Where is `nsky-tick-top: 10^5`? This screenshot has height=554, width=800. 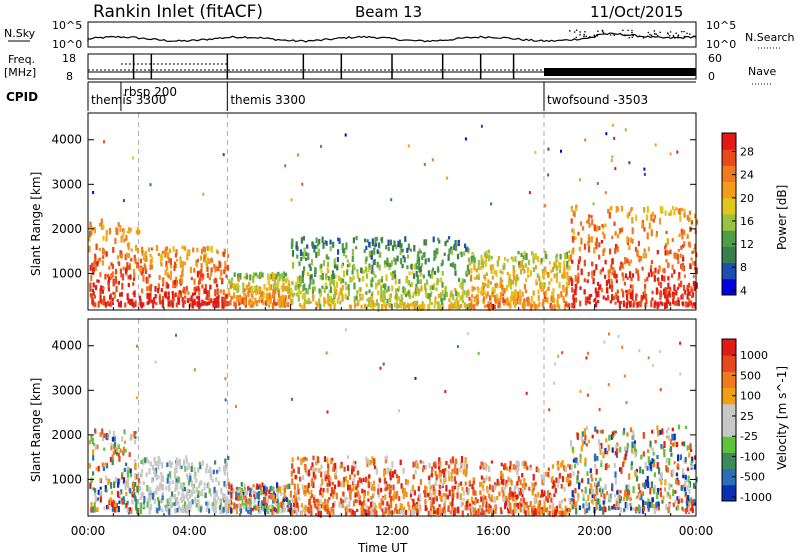 nsky-tick-top: 10^5 is located at coordinates (67, 25).